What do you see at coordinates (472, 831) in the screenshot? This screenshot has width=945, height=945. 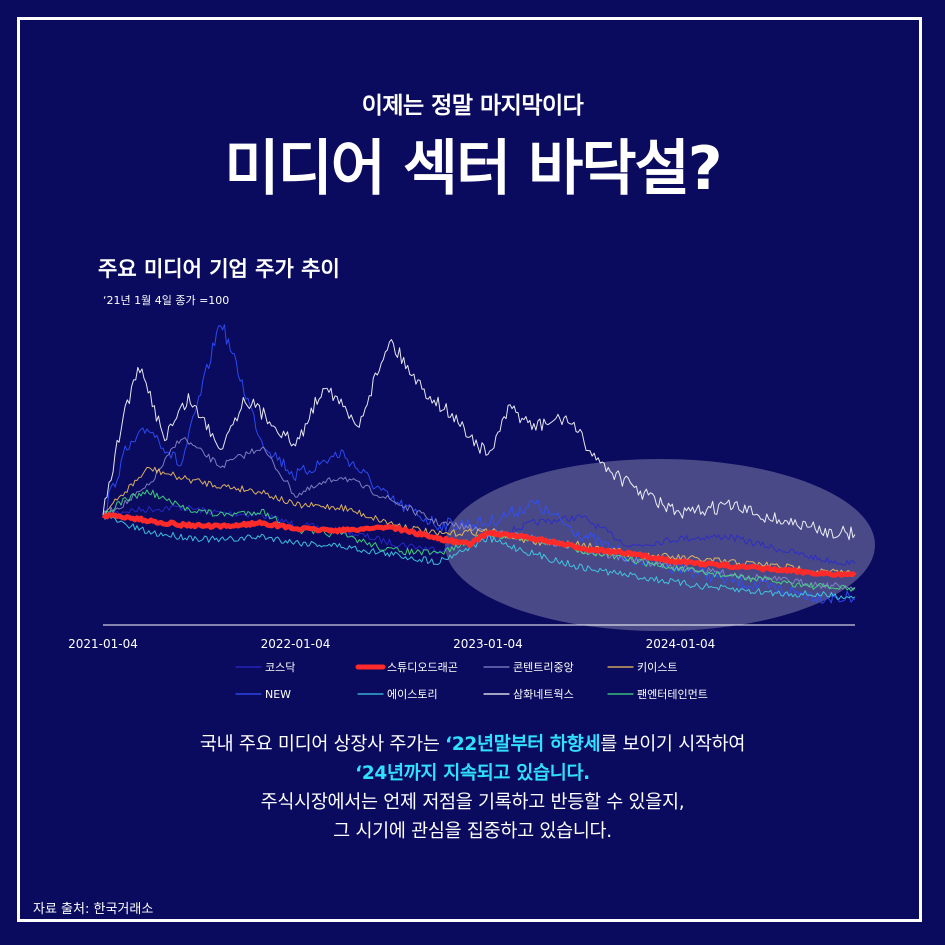 I see `body-line-4: 그 시기에 관심을 집중하고 있습니다.` at bounding box center [472, 831].